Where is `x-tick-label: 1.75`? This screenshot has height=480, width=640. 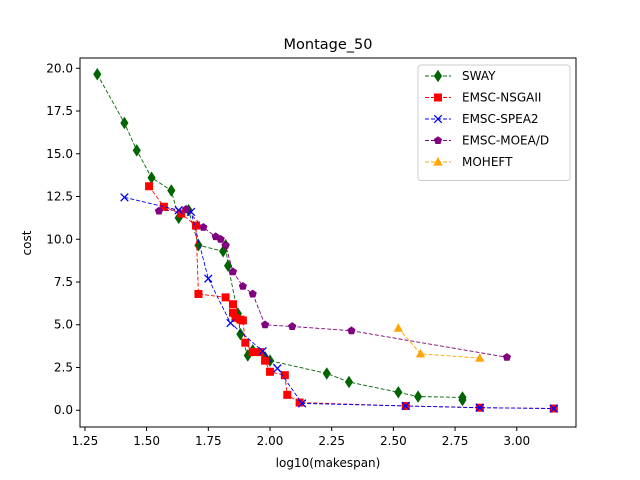 x-tick-label: 1.75 is located at coordinates (208, 441).